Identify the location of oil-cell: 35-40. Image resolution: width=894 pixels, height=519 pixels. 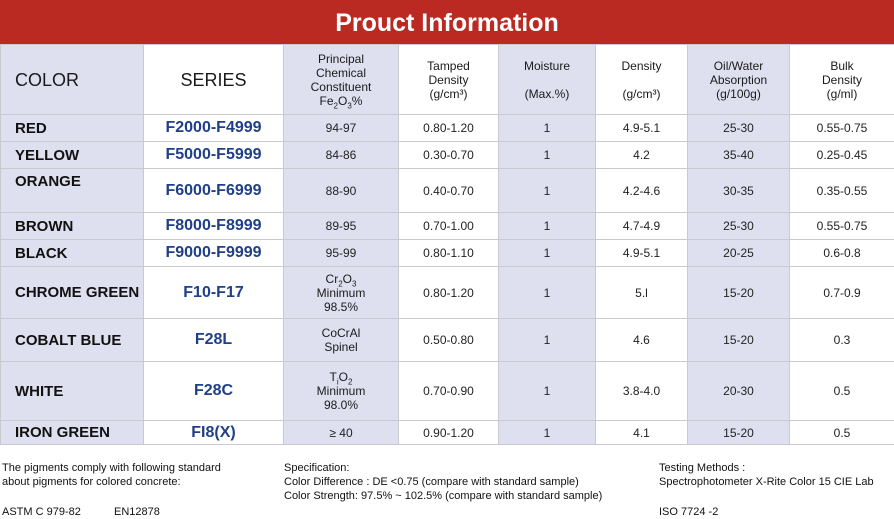
(739, 155).